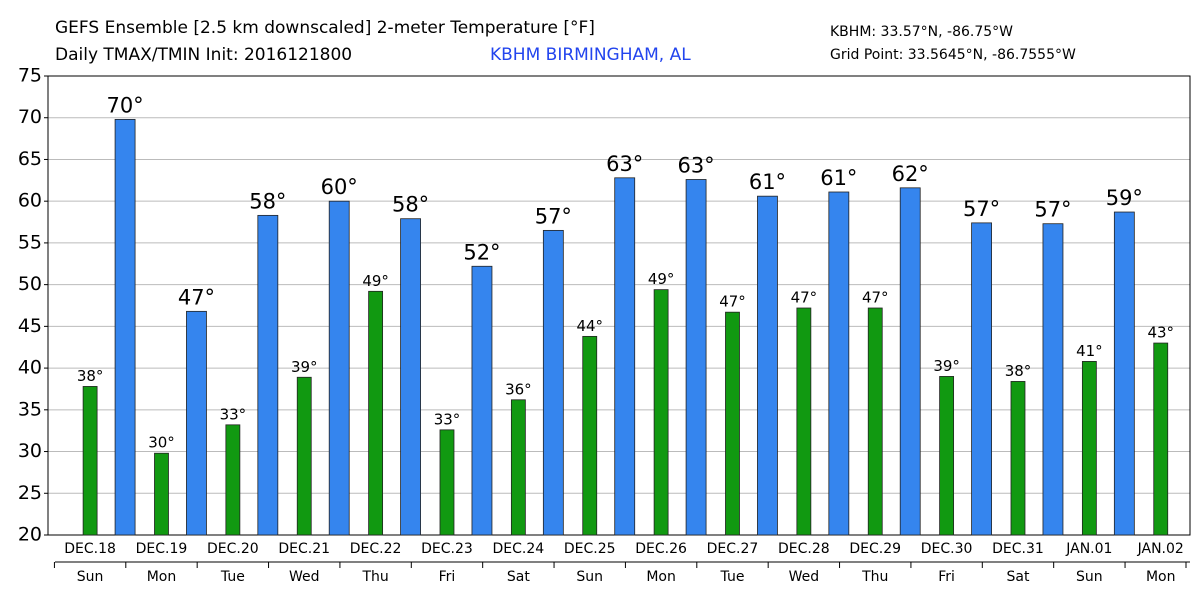  Describe the element at coordinates (589, 326) in the screenshot. I see `data-label: 44°` at that location.